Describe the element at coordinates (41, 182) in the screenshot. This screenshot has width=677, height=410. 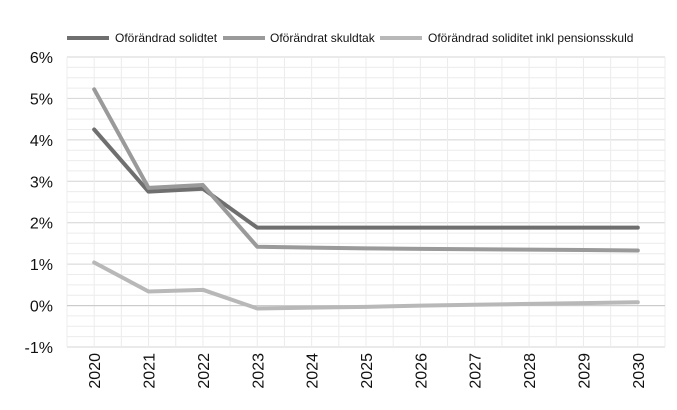
I see `y-tick-label: 3%` at that location.